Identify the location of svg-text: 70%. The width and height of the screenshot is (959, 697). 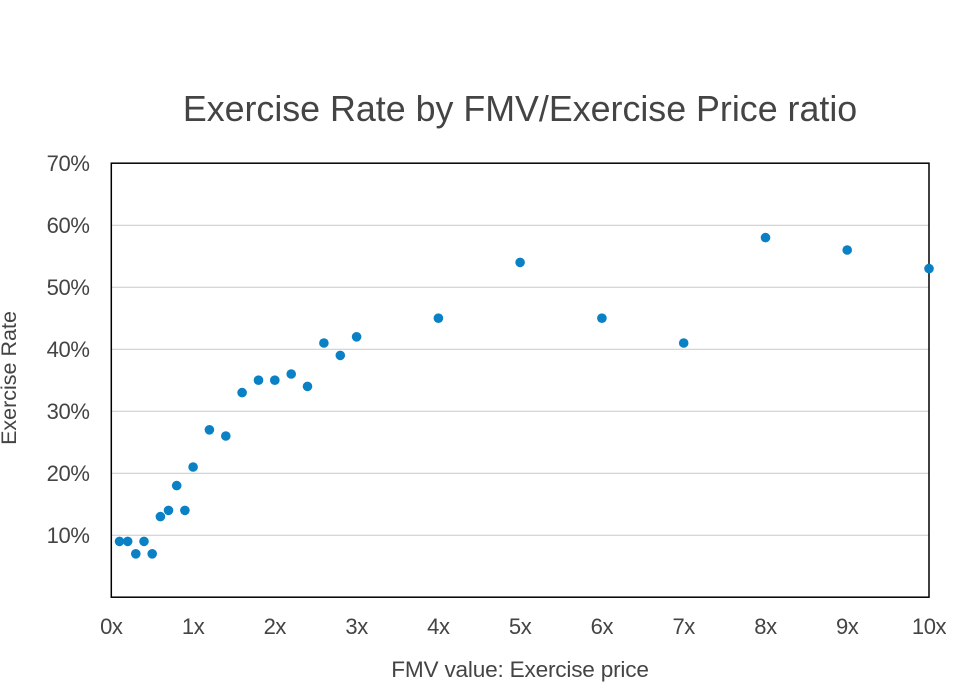
(68, 163).